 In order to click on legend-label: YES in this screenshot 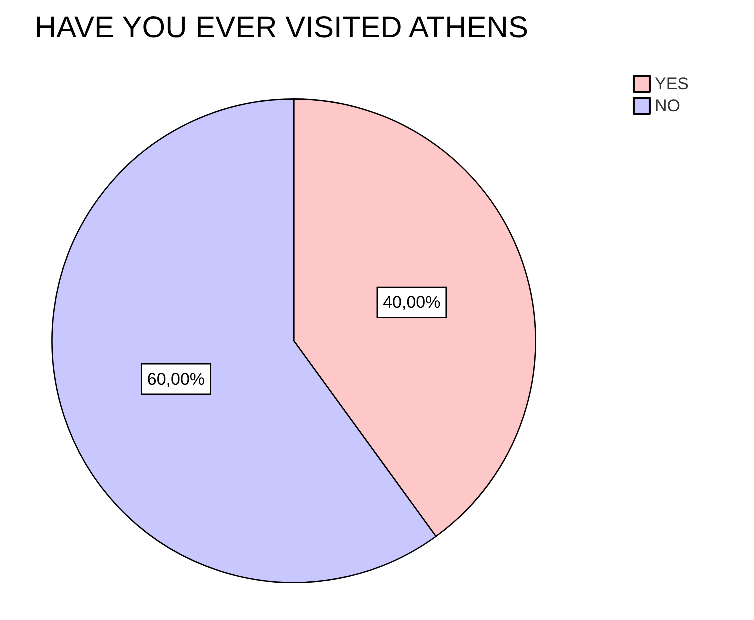, I will do `click(672, 84)`.